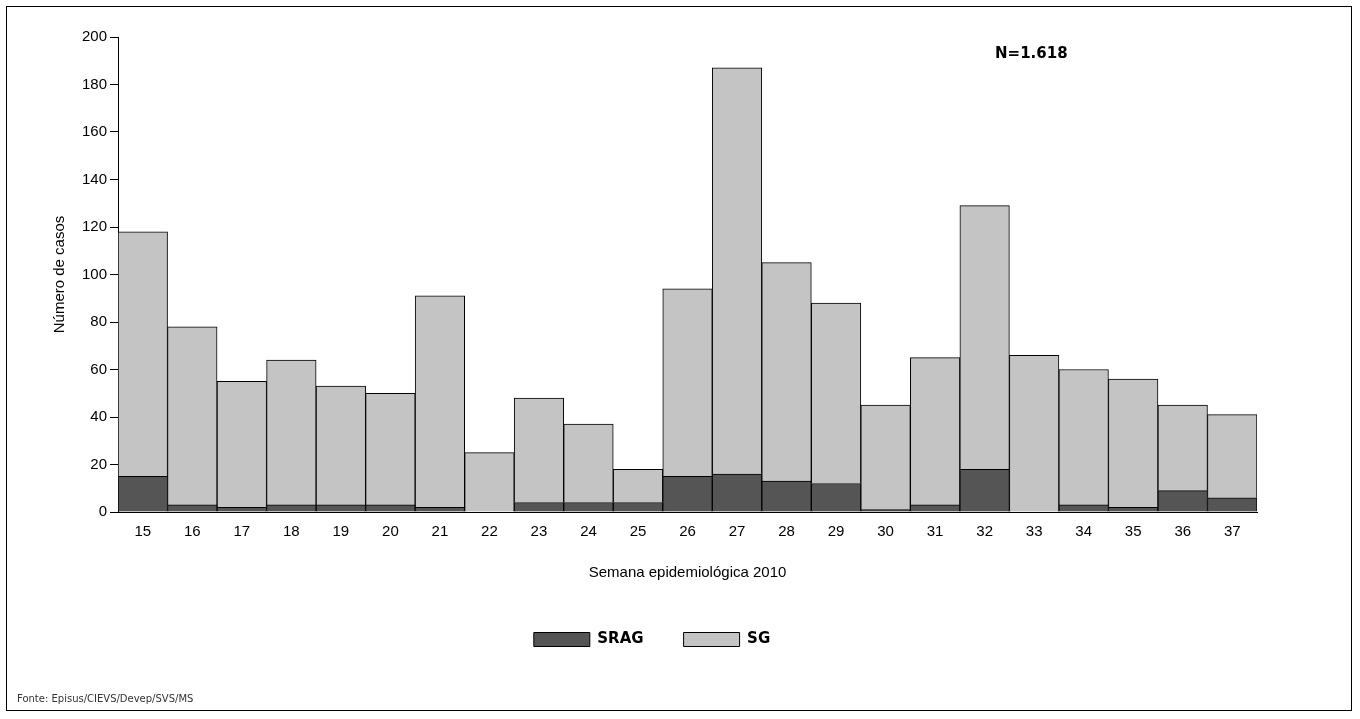 Image resolution: width=1360 pixels, height=719 pixels. Describe the element at coordinates (103, 511) in the screenshot. I see `y-tick-label: 0` at that location.